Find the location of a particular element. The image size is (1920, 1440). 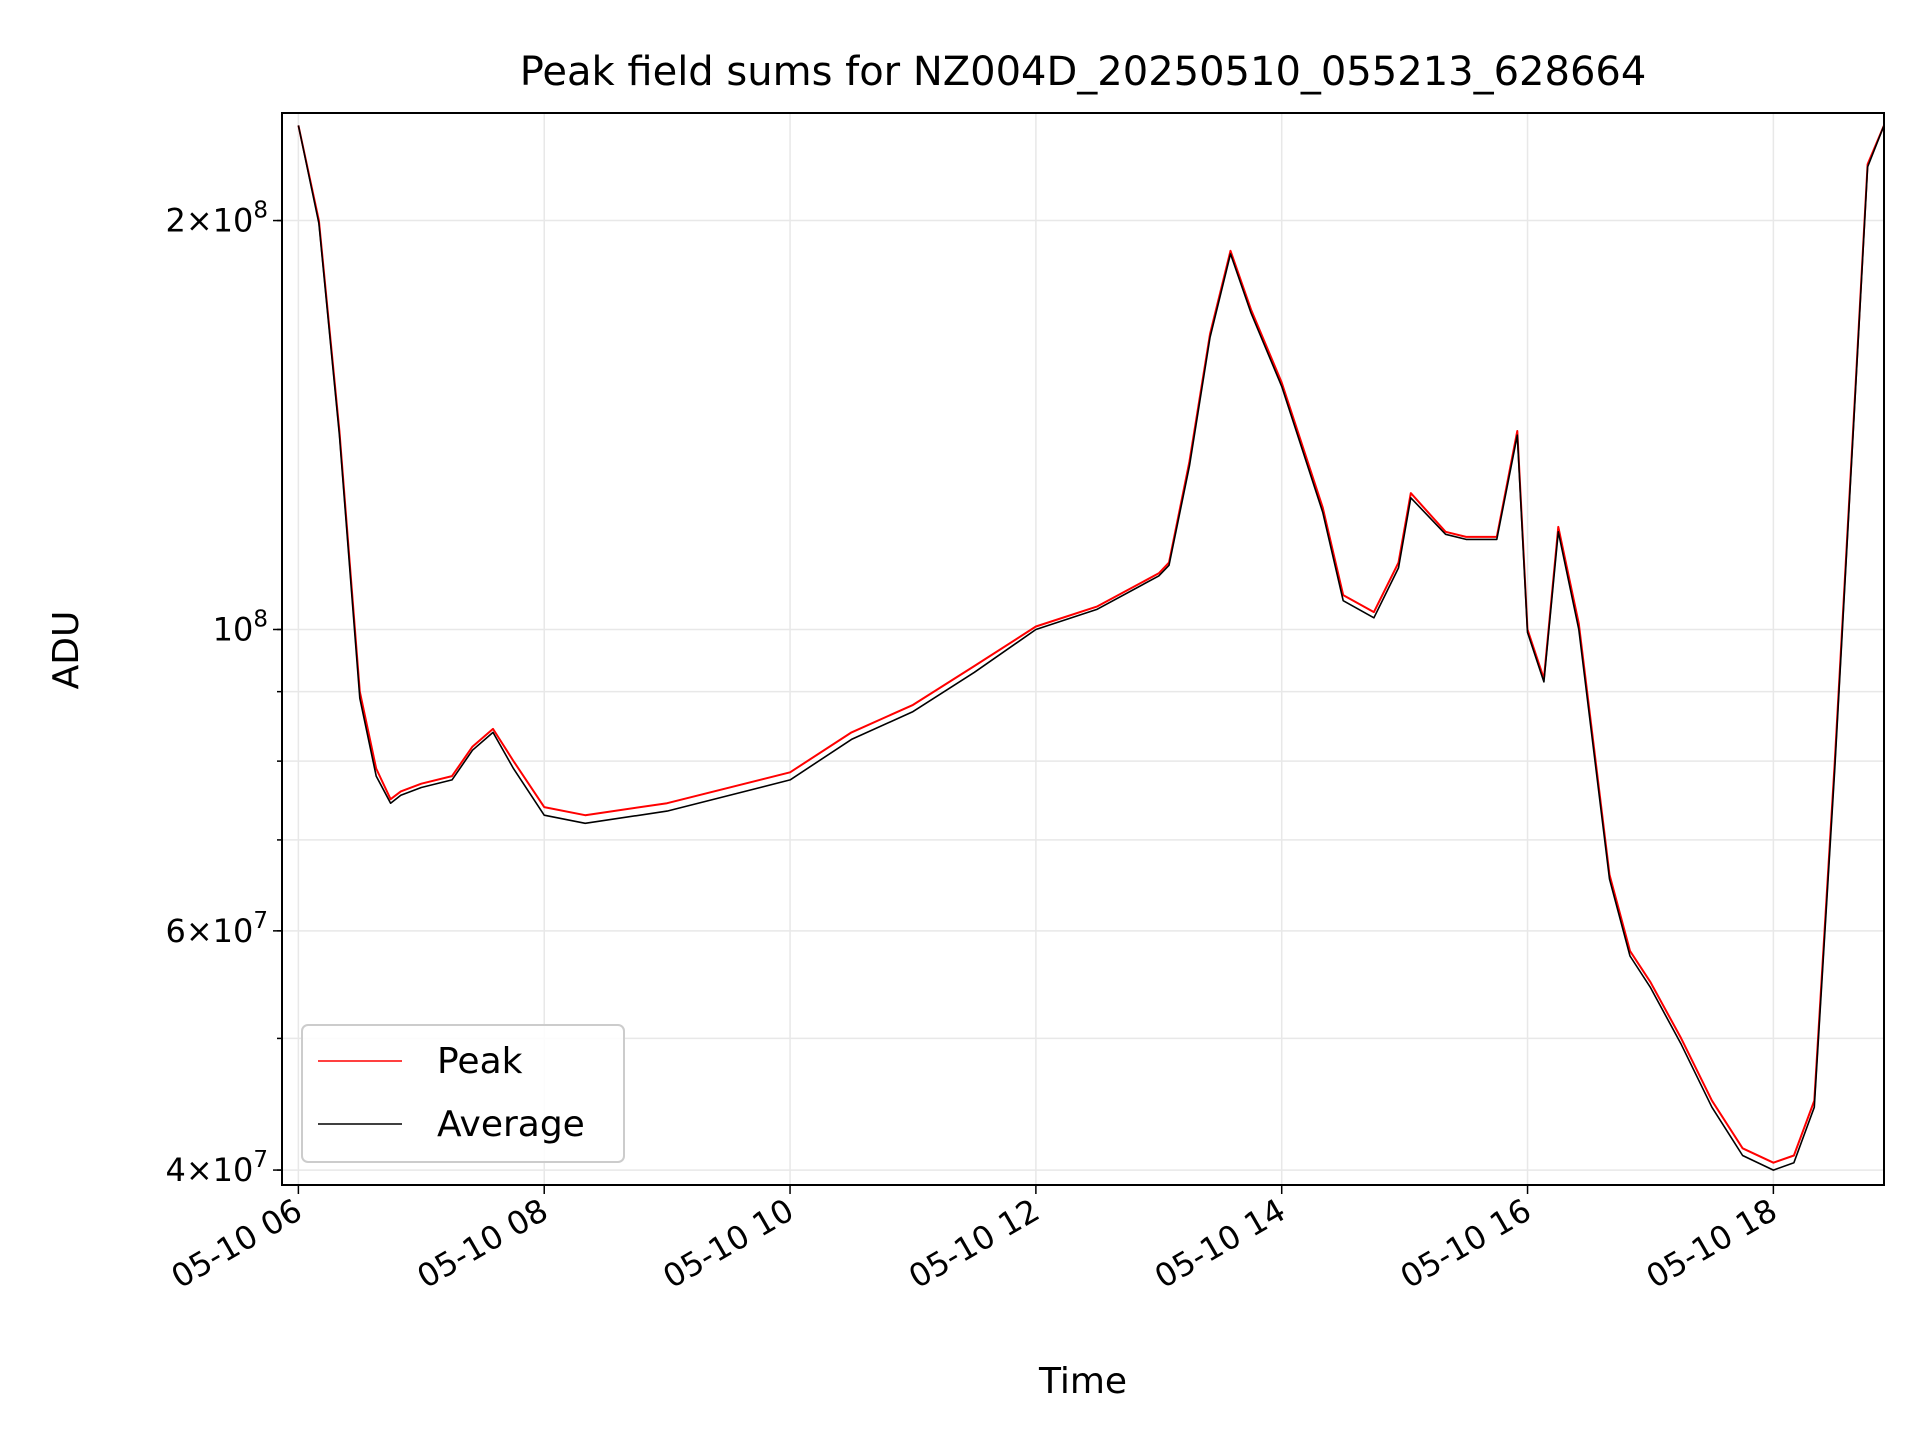

legend: Peak Average is located at coordinates (463, 1093).